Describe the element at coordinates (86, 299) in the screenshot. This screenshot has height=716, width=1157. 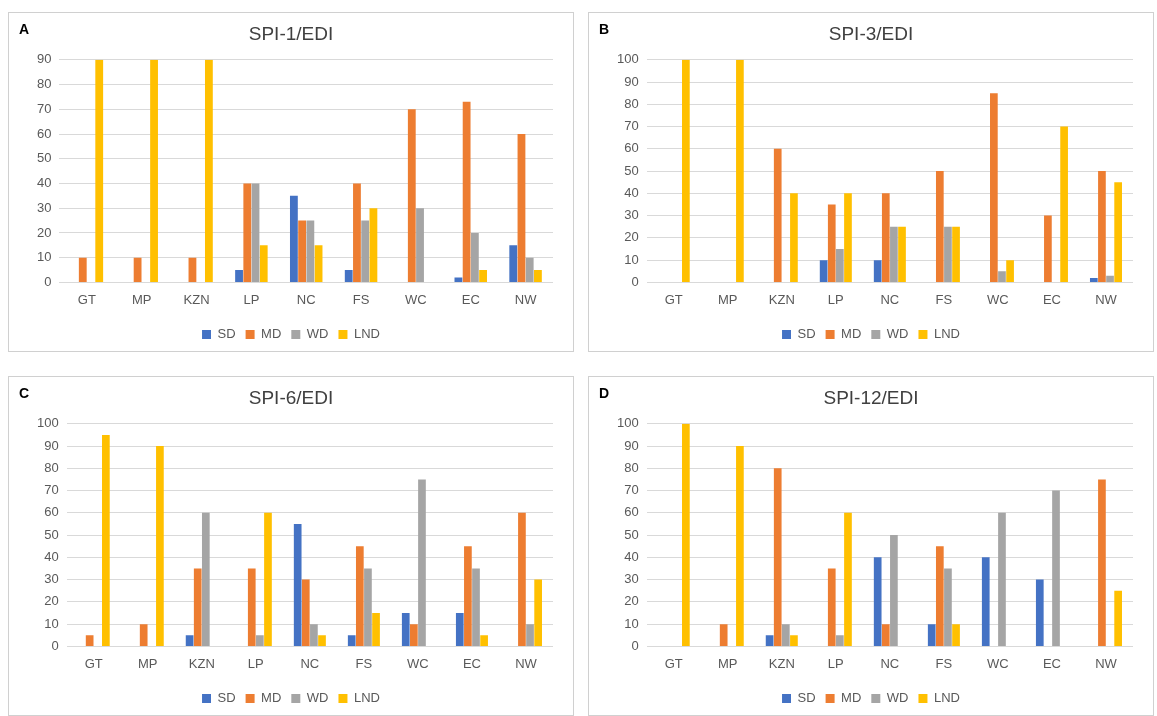
I see `x-tick-label: GT` at that location.